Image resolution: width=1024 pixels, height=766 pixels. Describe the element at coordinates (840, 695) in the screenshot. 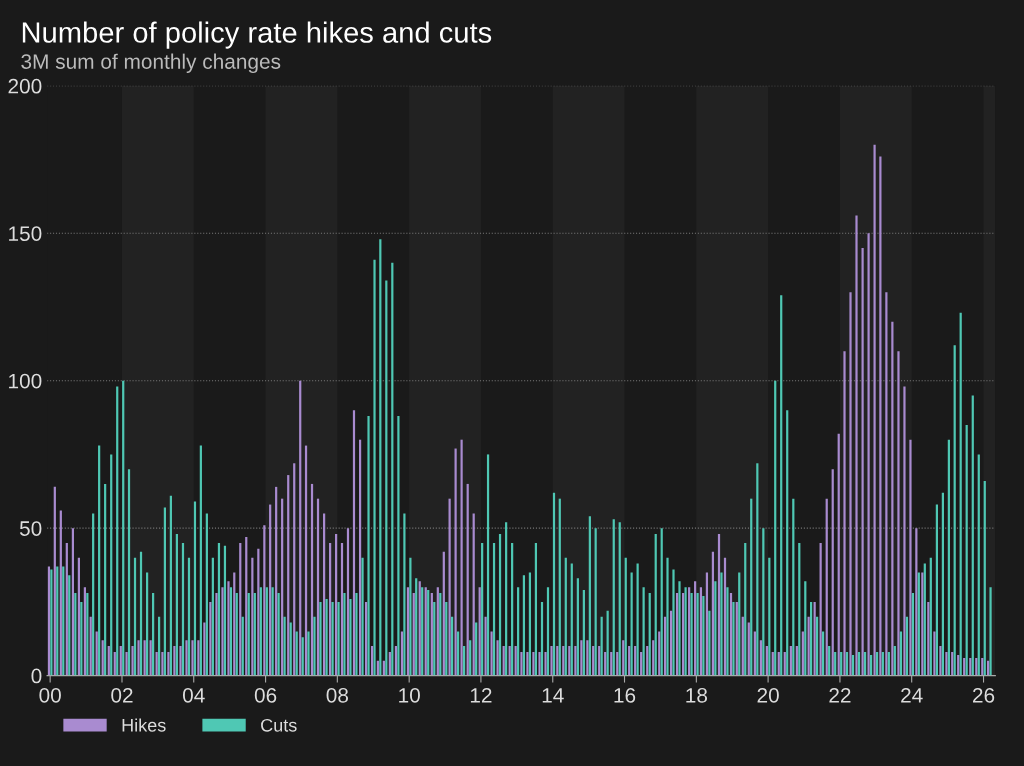

I see `x-tick-label: 22` at that location.